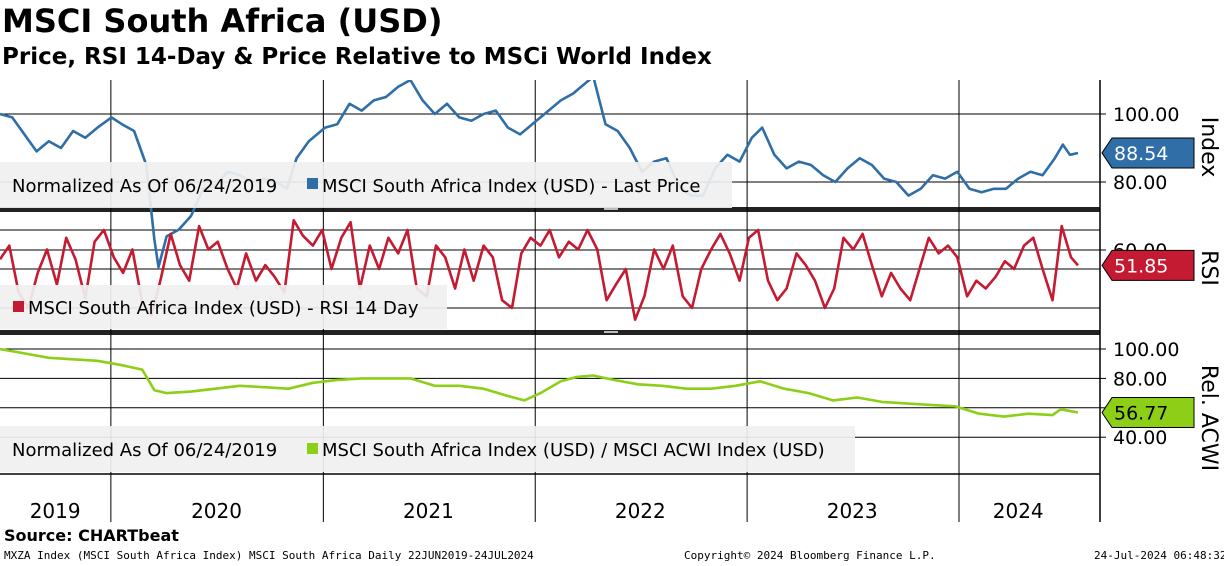 The height and width of the screenshot is (566, 1224). What do you see at coordinates (852, 511) in the screenshot?
I see `x-year-label: 2023` at bounding box center [852, 511].